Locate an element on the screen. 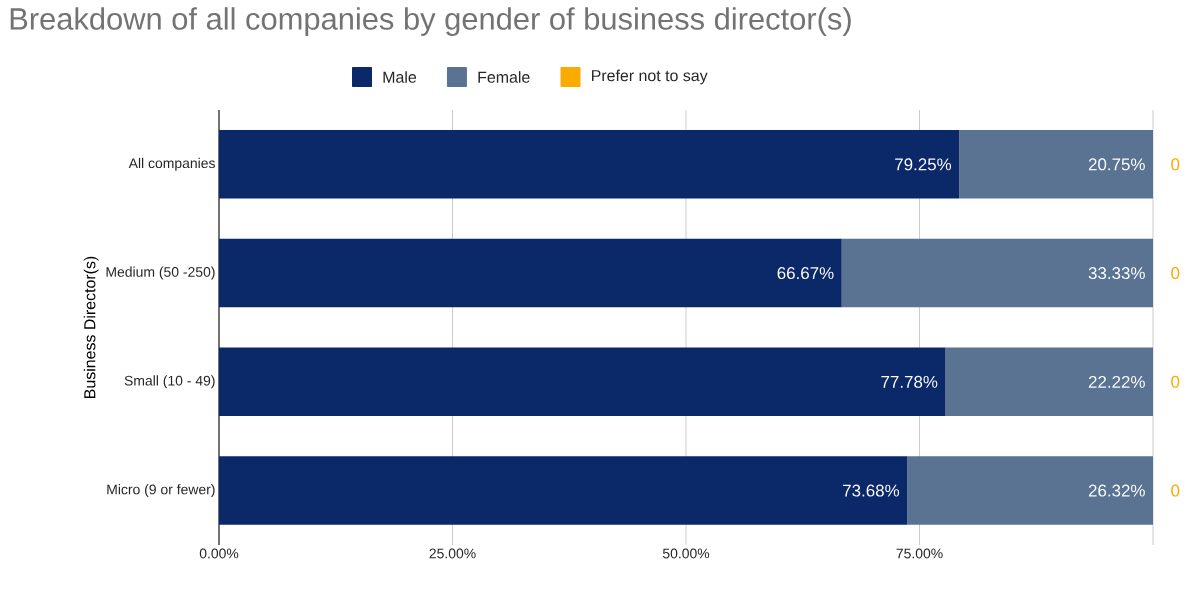  legend-label: Prefer not to say is located at coordinates (650, 77).